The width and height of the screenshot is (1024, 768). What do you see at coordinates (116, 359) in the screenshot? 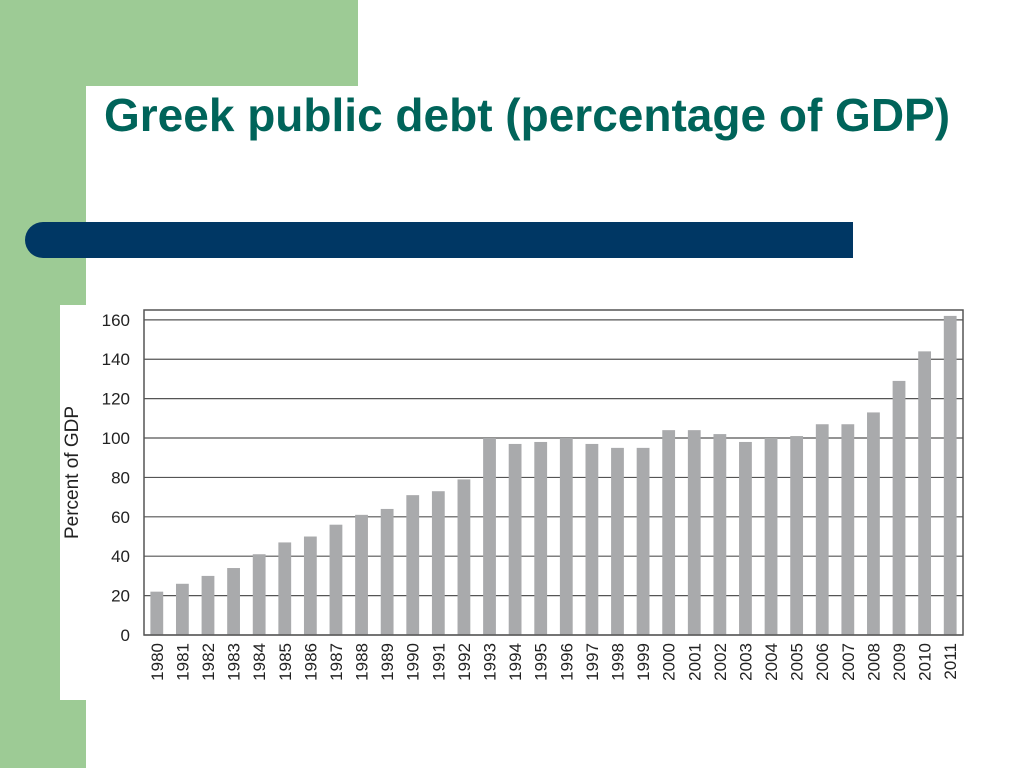
I see `y-tick-140: 140` at bounding box center [116, 359].